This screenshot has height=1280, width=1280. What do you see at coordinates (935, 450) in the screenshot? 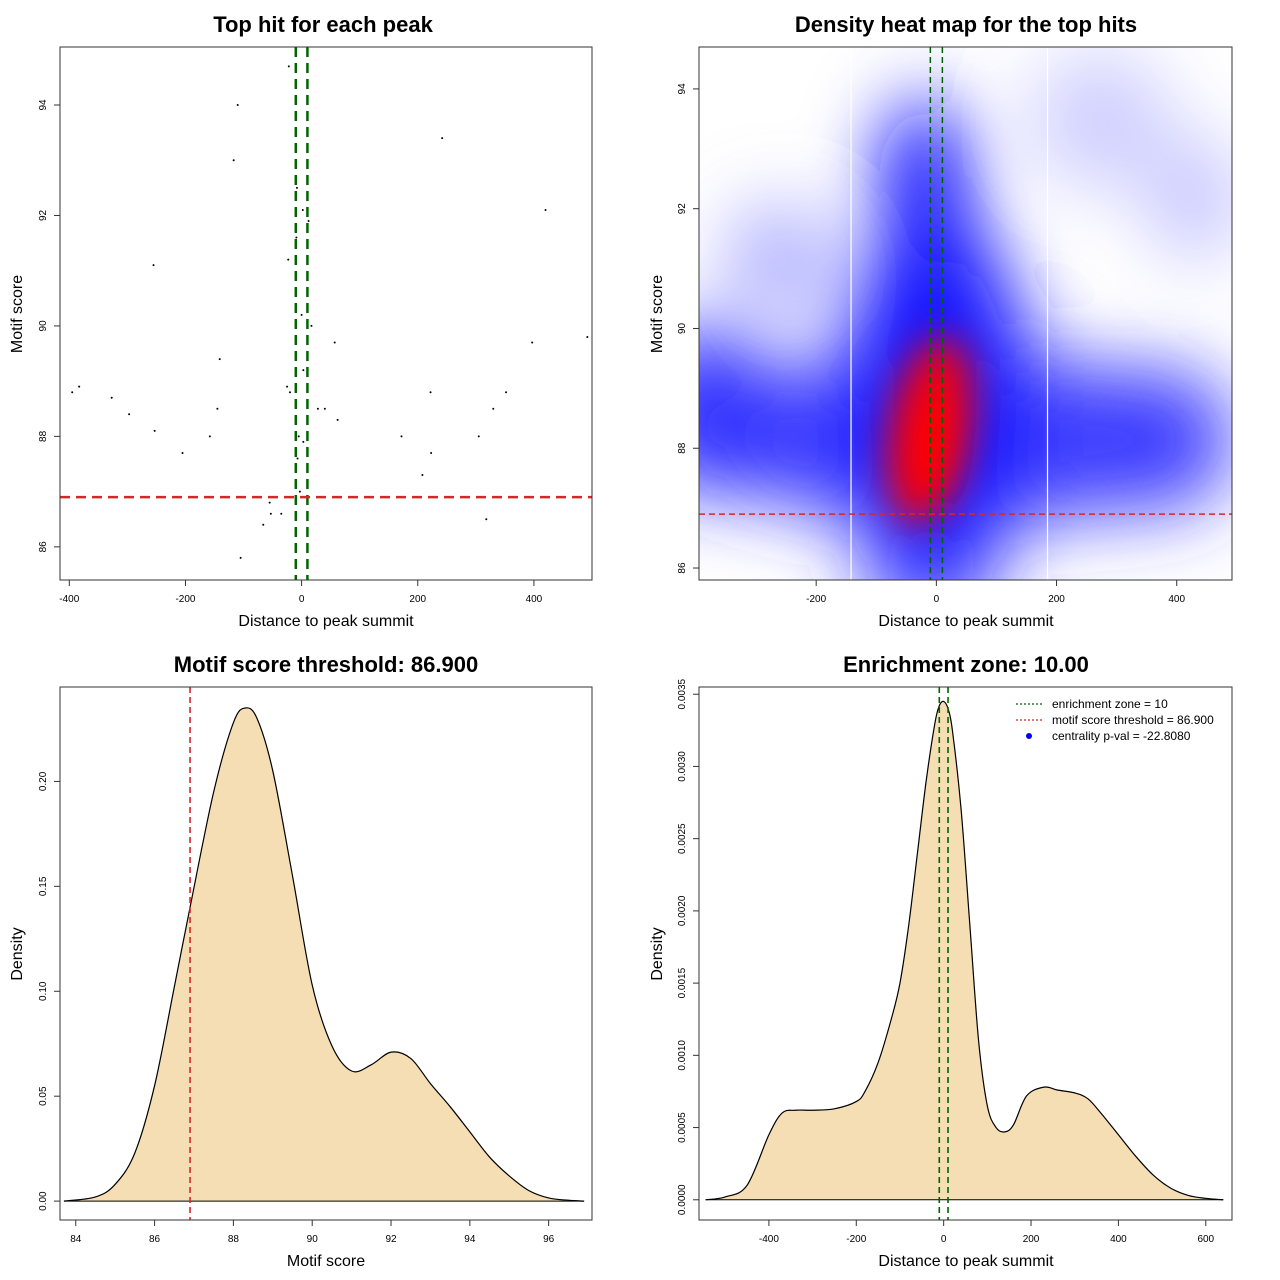
I see `density-core` at bounding box center [935, 450].